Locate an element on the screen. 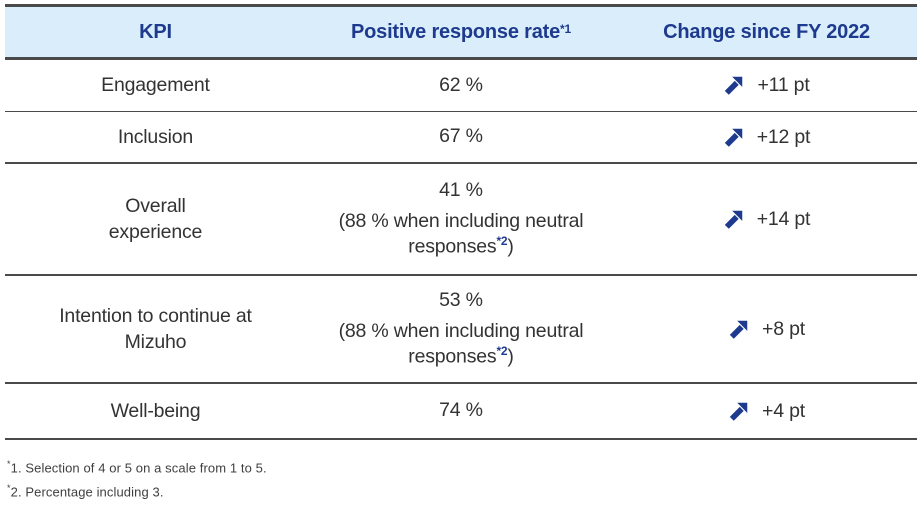  table-row-engagement: Engagement 62 % +11 pt is located at coordinates (461, 86).